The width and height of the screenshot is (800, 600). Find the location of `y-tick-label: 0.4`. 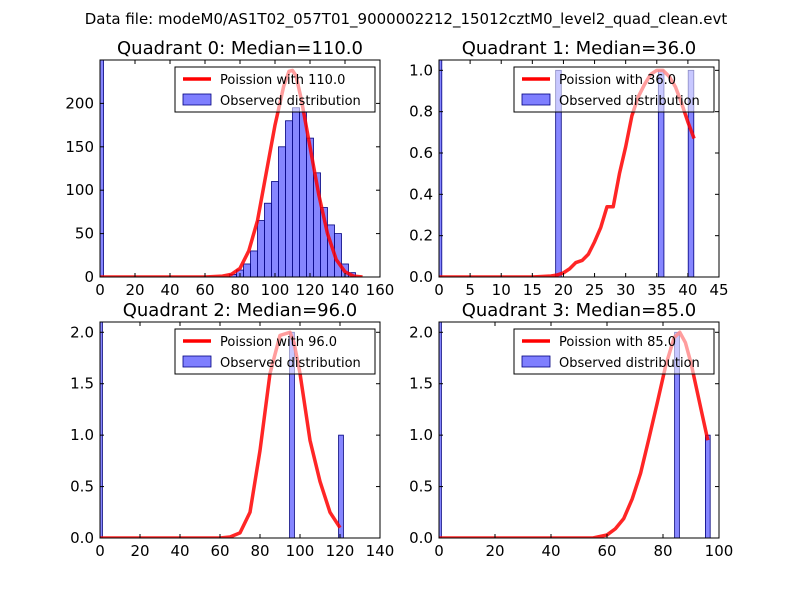

y-tick-label: 0.4 is located at coordinates (421, 194).